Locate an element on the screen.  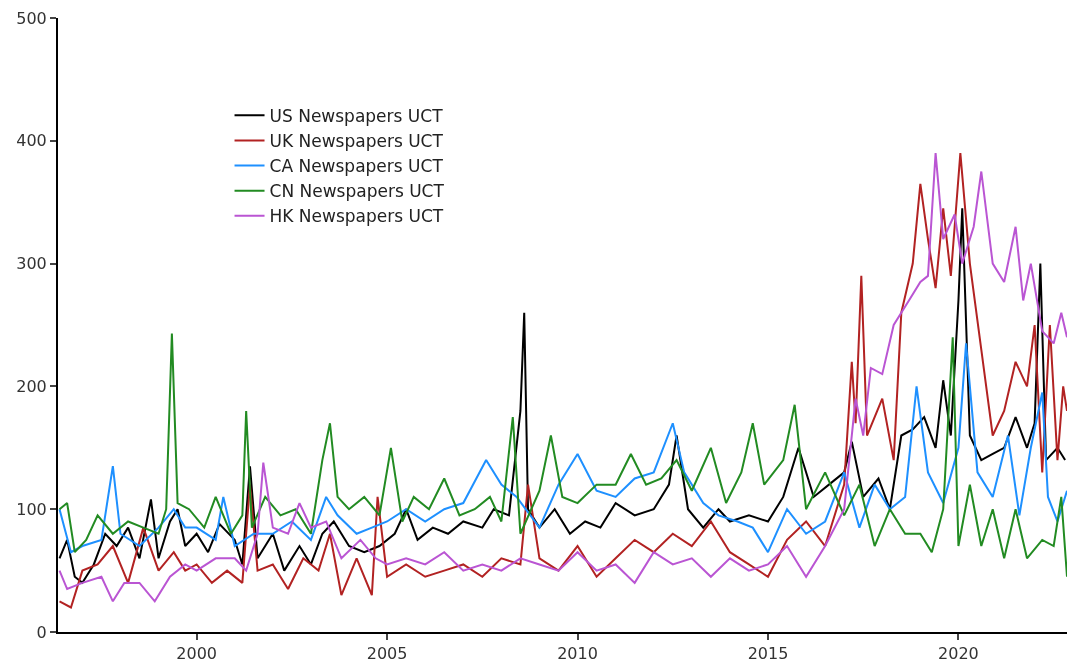
x-tick-label: 2015 is located at coordinates (768, 654).